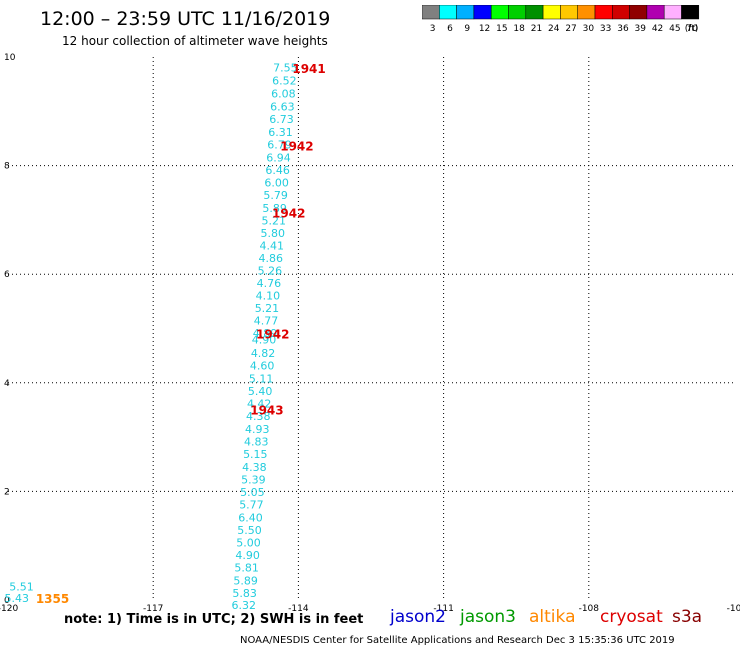  Describe the element at coordinates (589, 29) in the screenshot. I see `scale-label: 30` at that location.